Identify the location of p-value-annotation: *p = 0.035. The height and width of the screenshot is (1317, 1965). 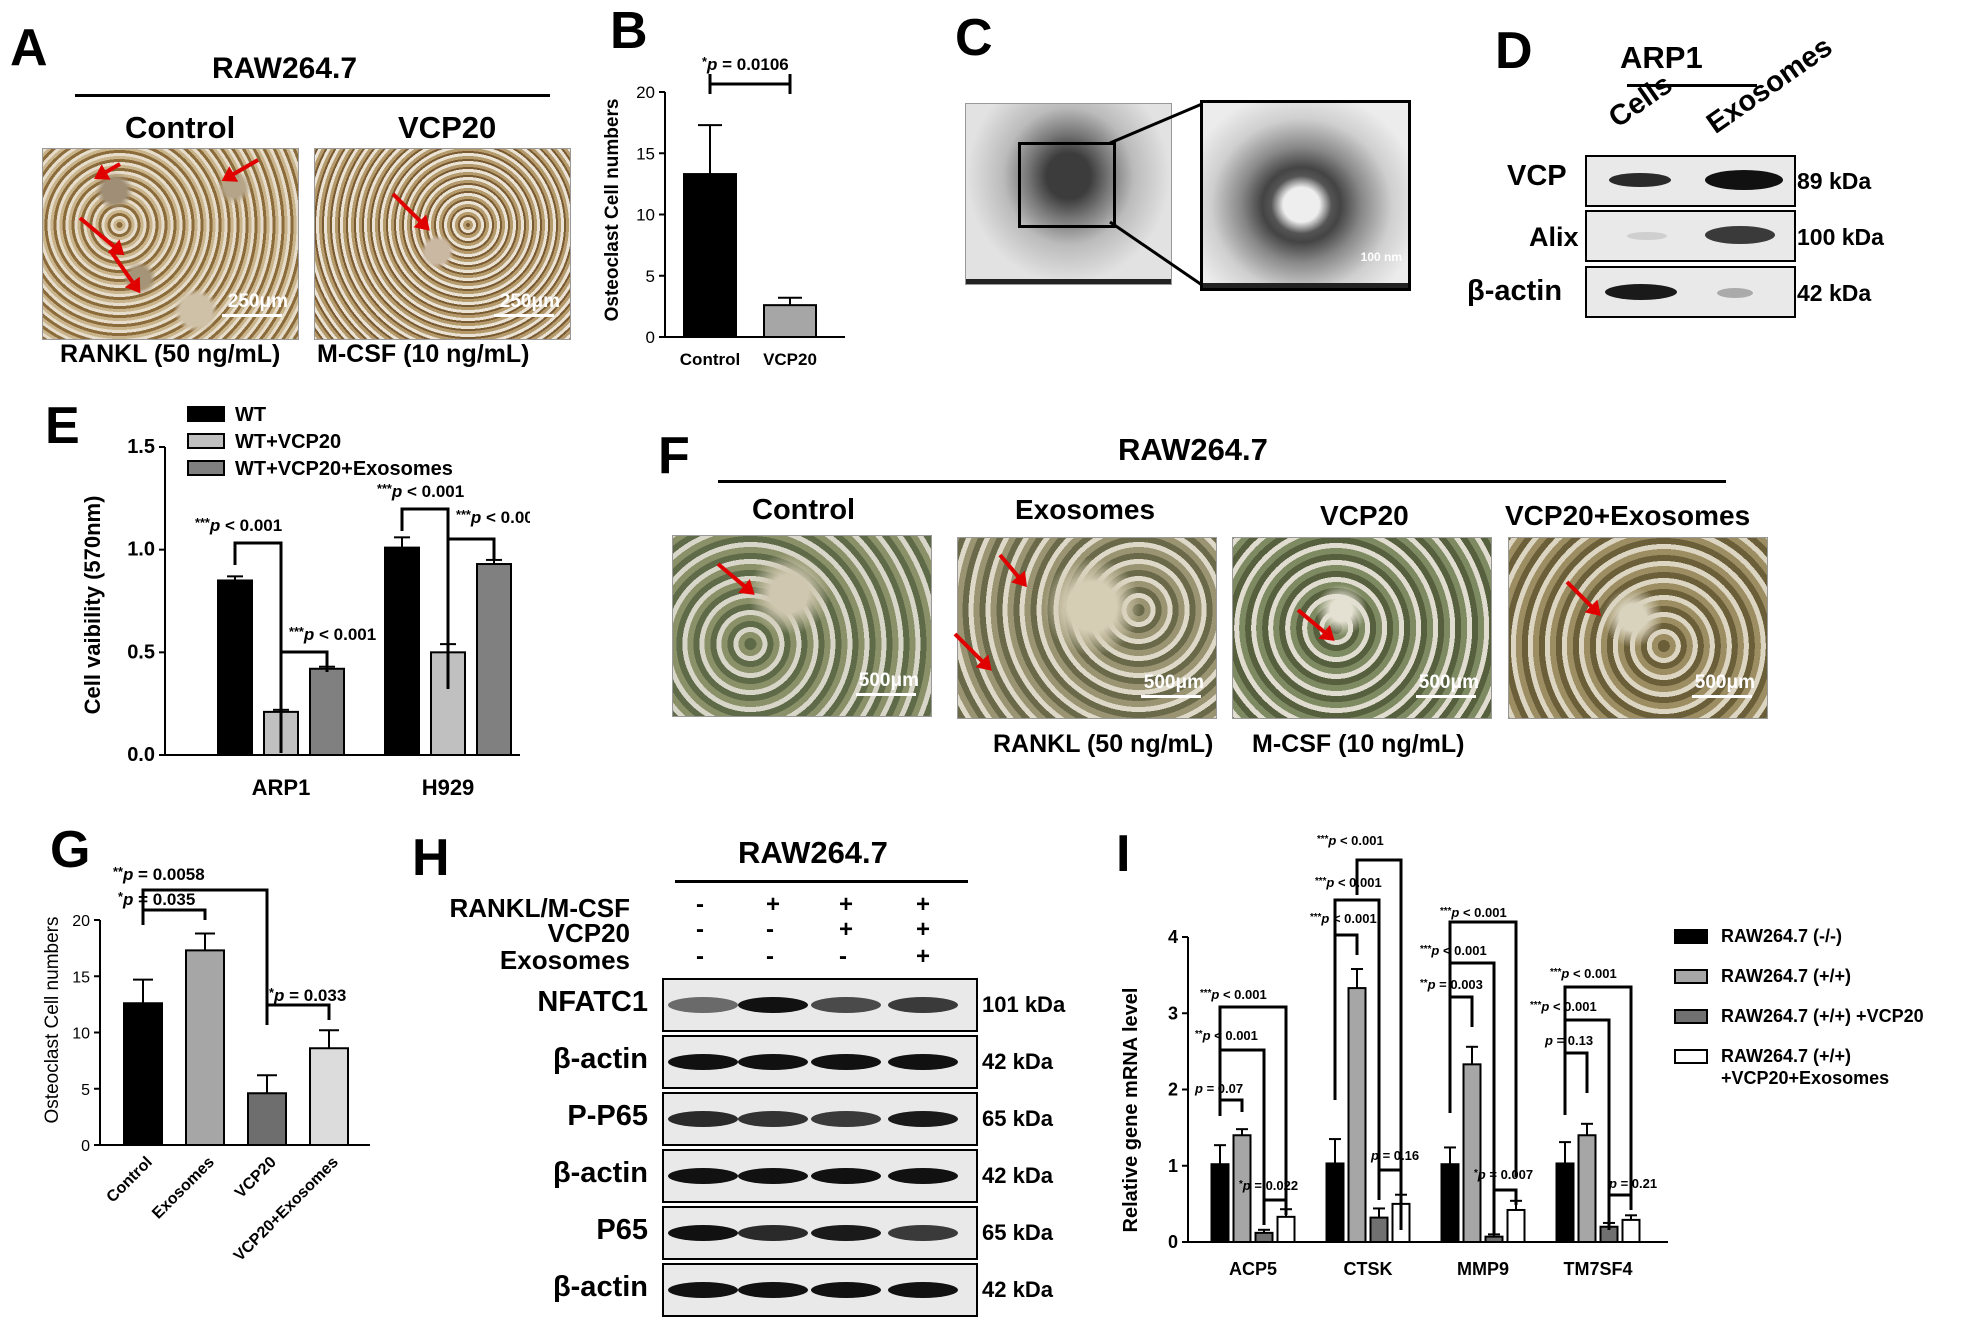
(156, 899).